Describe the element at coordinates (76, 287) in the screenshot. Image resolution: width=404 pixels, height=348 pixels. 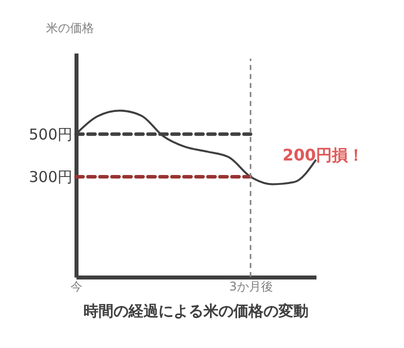
I see `x-tick-label: 今` at that location.